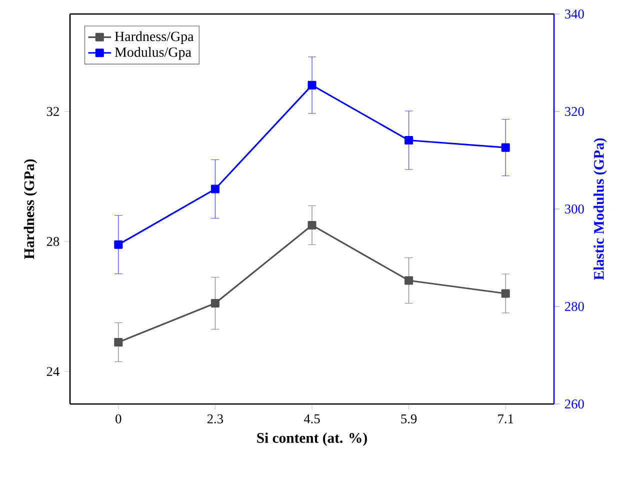 The height and width of the screenshot is (477, 635). Describe the element at coordinates (506, 419) in the screenshot. I see `x-tick-label: 7.1` at that location.